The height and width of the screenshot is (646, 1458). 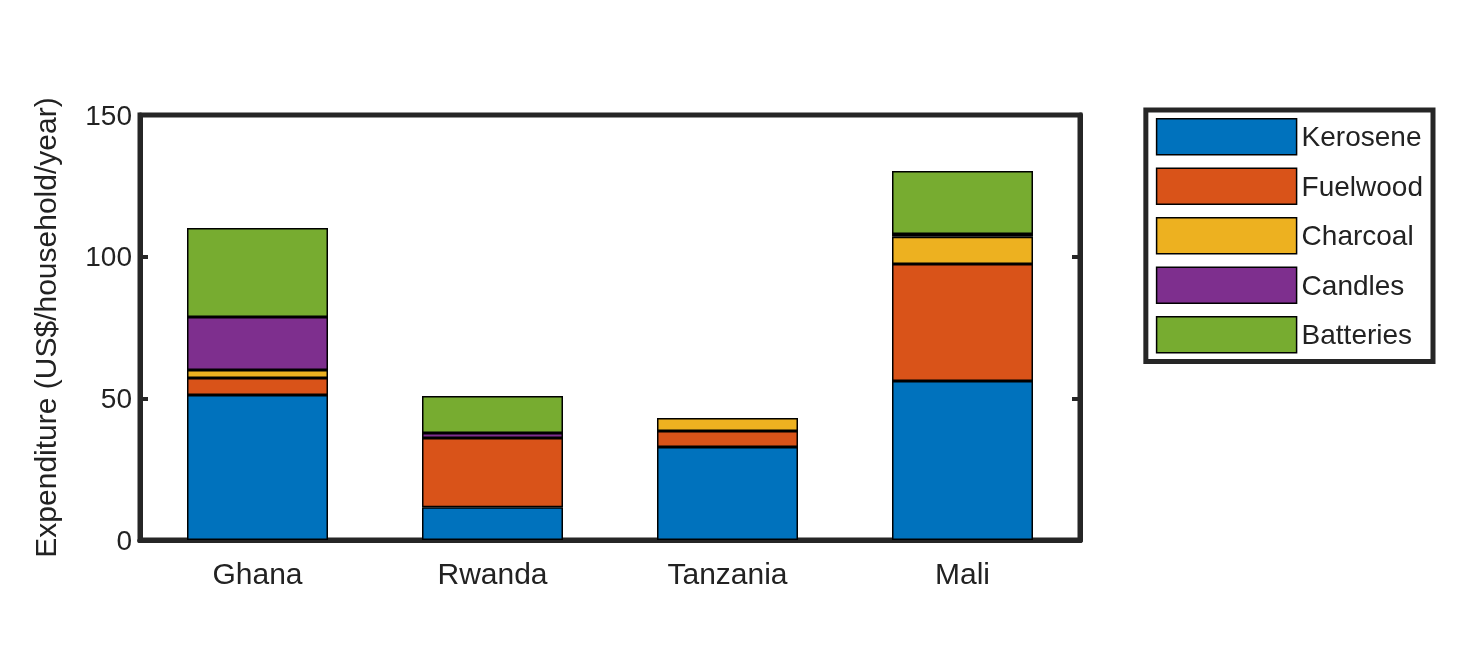 What do you see at coordinates (116, 398) in the screenshot?
I see `y-tick-label: 50` at bounding box center [116, 398].